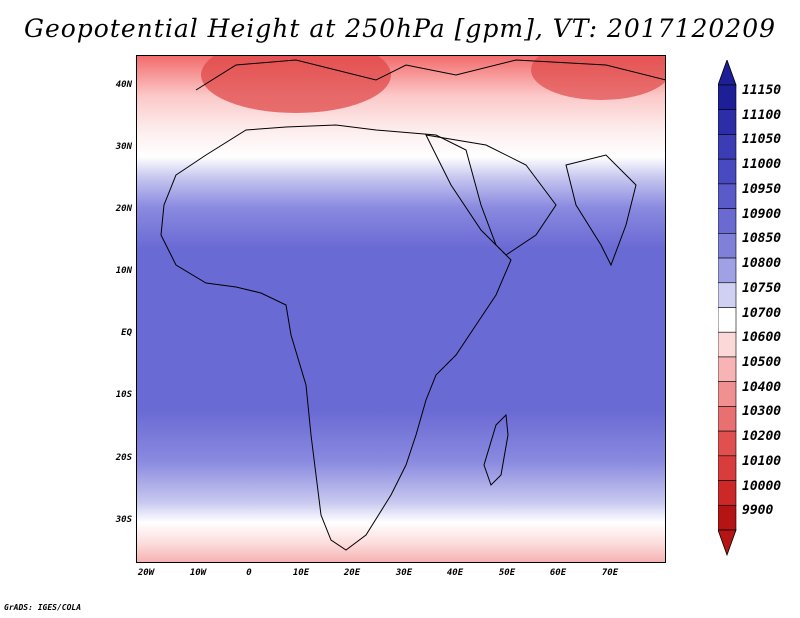 The width and height of the screenshot is (800, 618). What do you see at coordinates (762, 387) in the screenshot?
I see `colorbar-label: 10400` at bounding box center [762, 387].